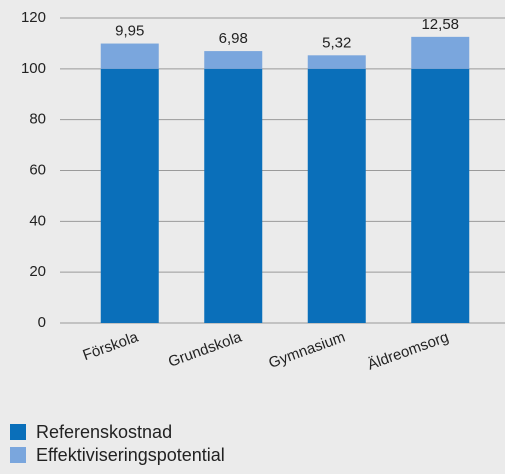 The image size is (505, 474). I want to click on x-tick-label: Gymnasium, so click(306, 350).